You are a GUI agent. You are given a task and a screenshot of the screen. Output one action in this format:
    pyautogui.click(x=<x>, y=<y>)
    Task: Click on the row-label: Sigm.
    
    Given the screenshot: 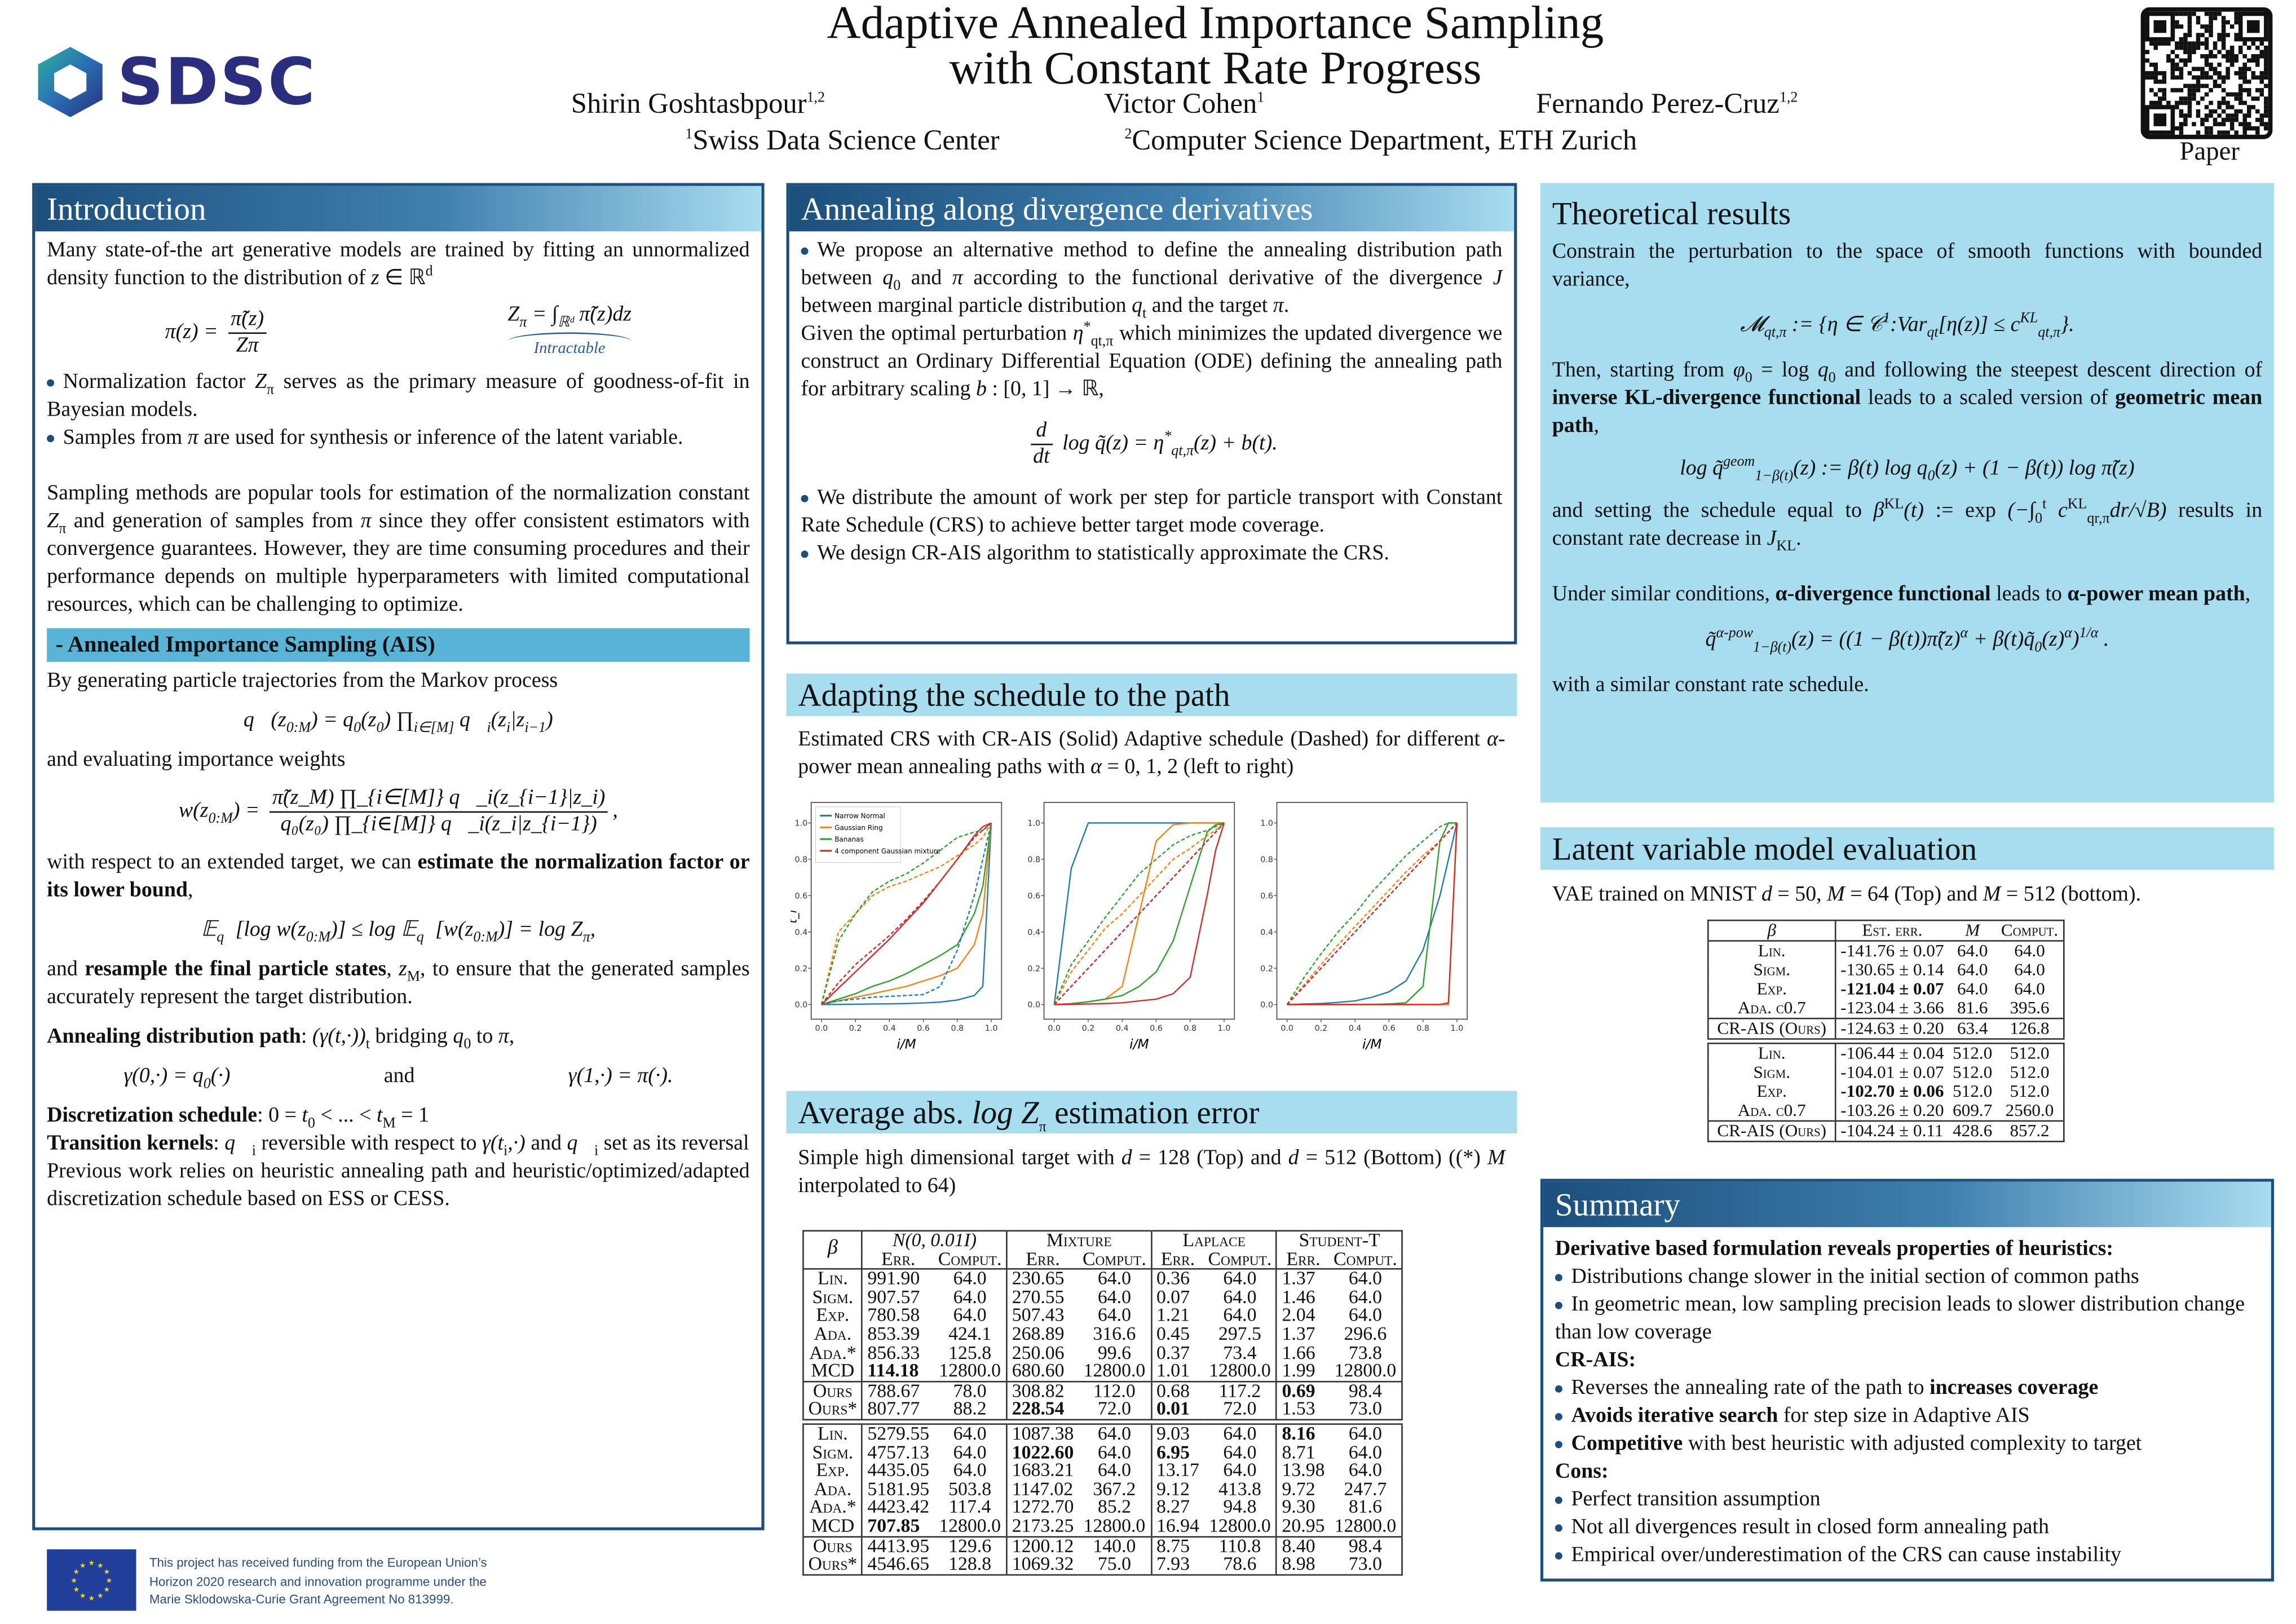 What is the action you would take?
    pyautogui.click(x=1772, y=1072)
    